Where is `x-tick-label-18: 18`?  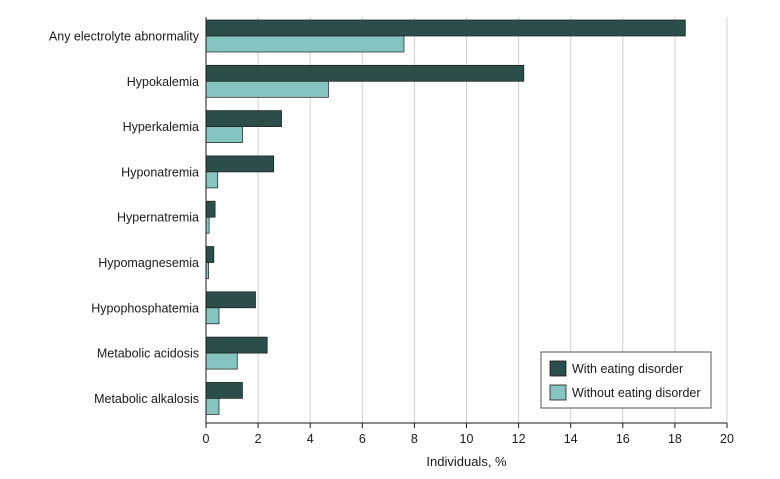 x-tick-label-18: 18 is located at coordinates (675, 439).